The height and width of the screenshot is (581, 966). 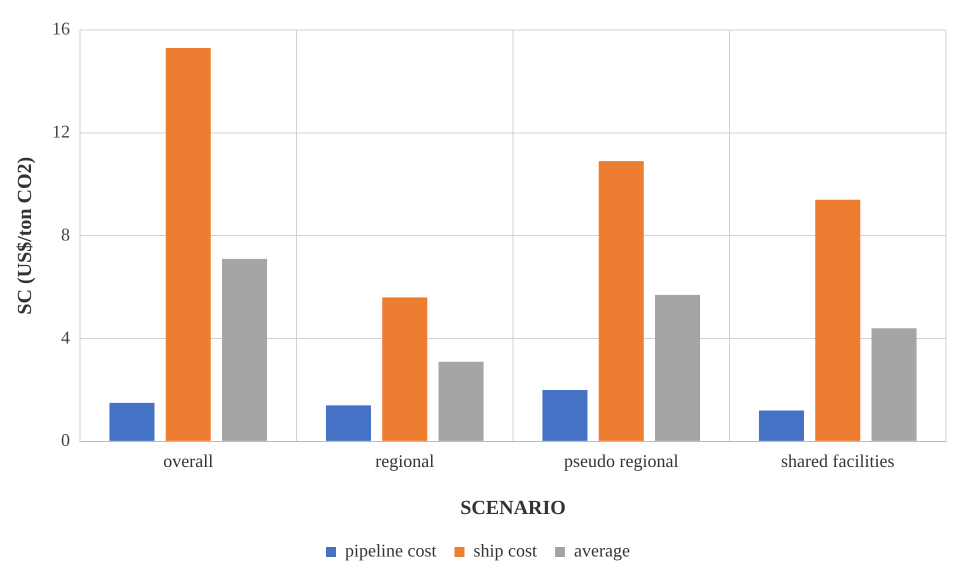 What do you see at coordinates (65, 440) in the screenshot?
I see `y-tick-label: 0` at bounding box center [65, 440].